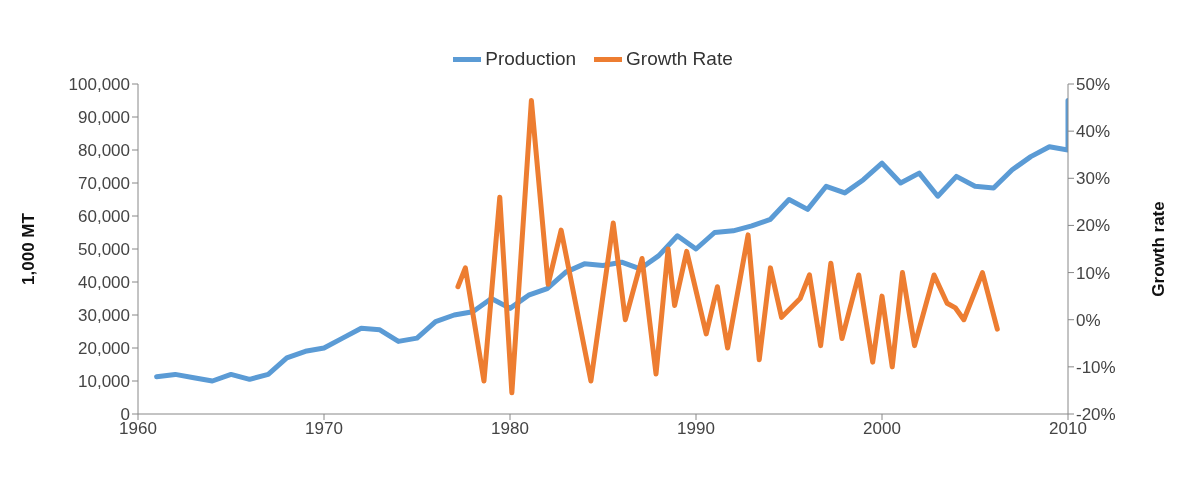  I want to click on y-tick-label: 20,000, so click(104, 349).